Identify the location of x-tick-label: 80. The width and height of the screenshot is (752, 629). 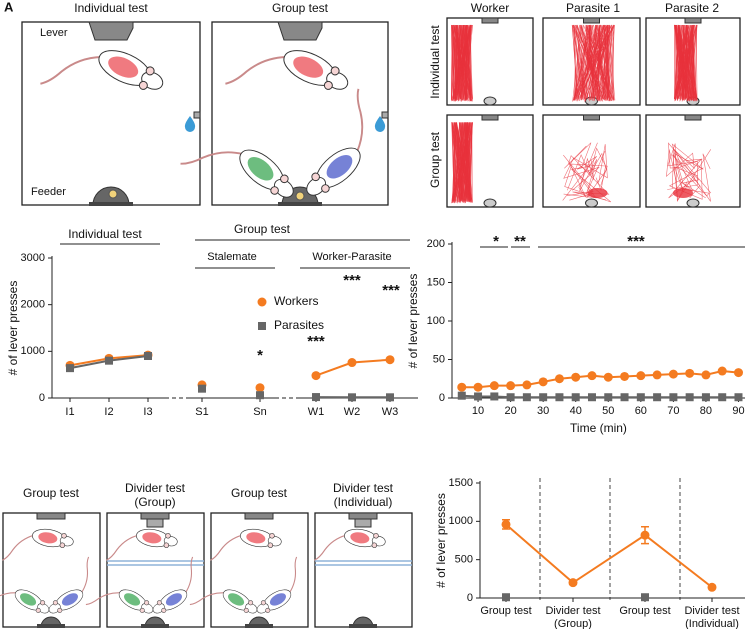
(706, 411).